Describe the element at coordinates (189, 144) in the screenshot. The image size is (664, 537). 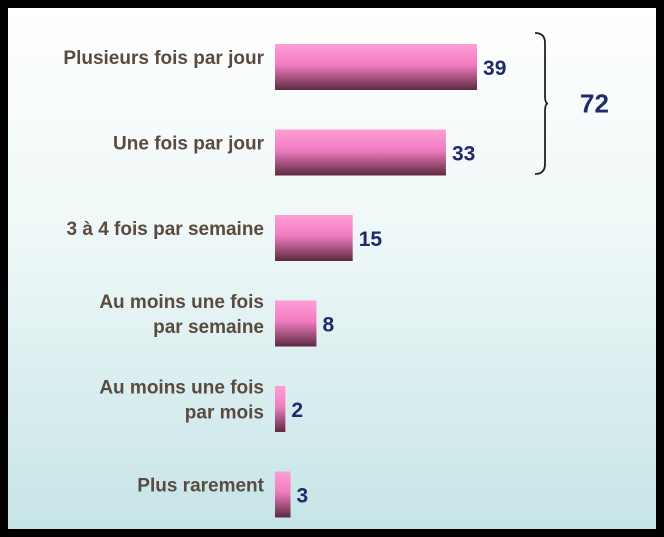
I see `category-label-1: Une fois par jour` at that location.